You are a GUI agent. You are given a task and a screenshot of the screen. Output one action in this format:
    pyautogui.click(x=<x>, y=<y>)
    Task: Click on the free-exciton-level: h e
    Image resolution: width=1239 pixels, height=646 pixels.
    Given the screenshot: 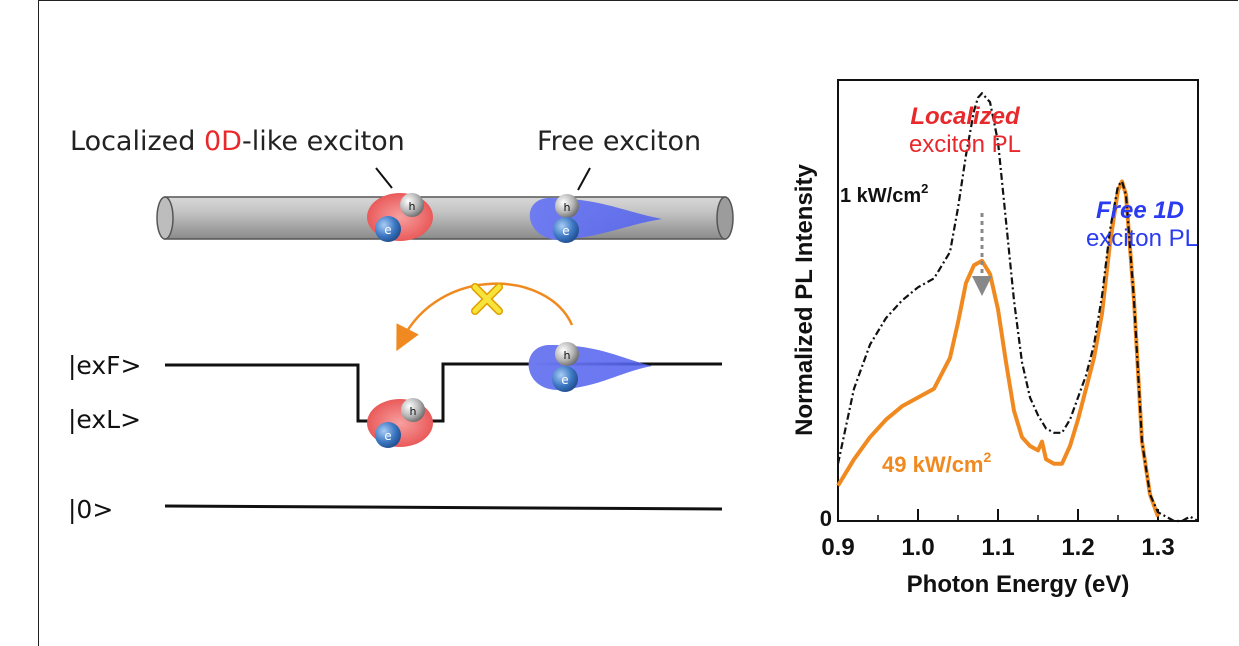 What is the action you would take?
    pyautogui.click(x=590, y=367)
    